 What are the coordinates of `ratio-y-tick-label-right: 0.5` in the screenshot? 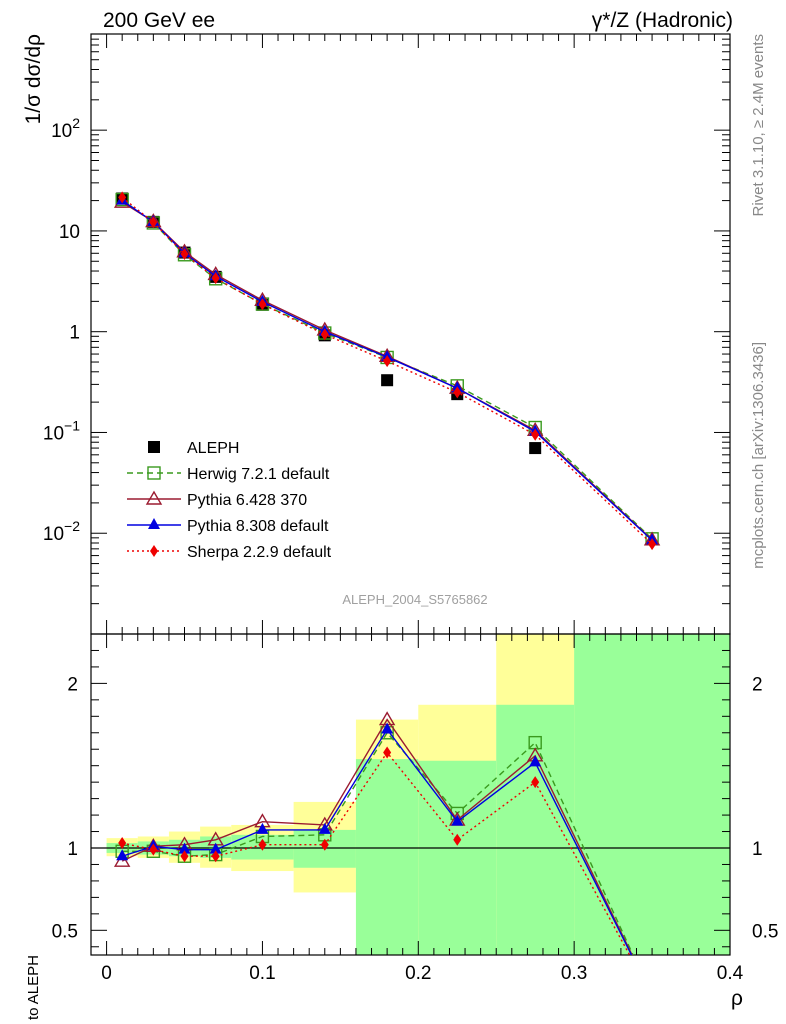 It's located at (765, 931).